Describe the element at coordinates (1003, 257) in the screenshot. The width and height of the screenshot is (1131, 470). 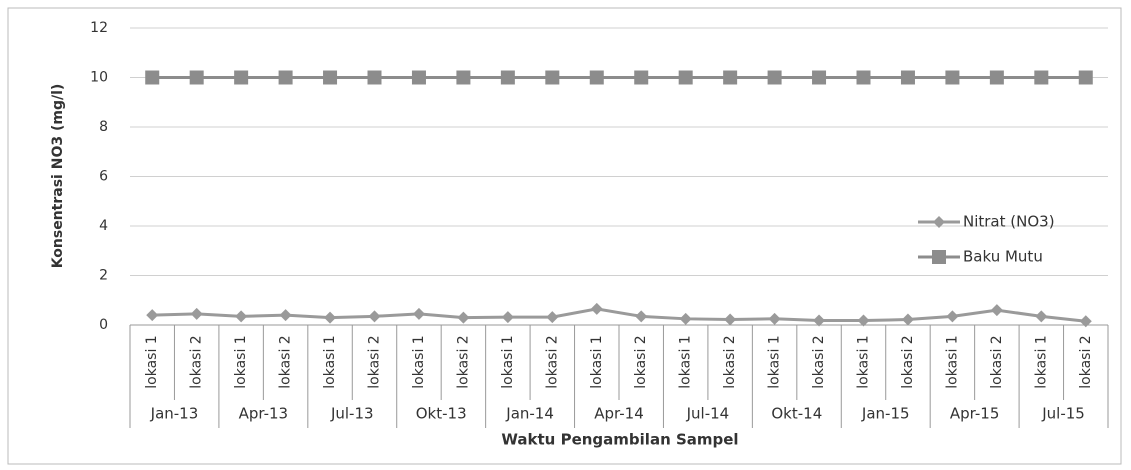
I see `legend-label: Baku Mutu` at that location.